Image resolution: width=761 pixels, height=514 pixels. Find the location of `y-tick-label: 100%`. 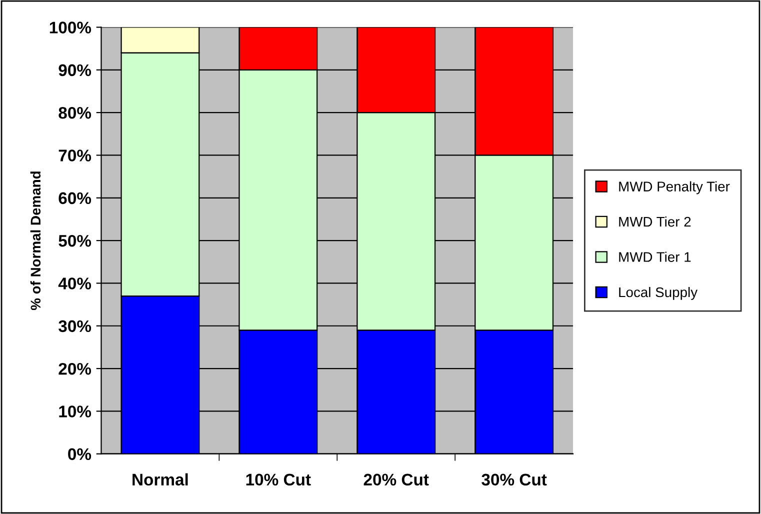

y-tick-label: 100% is located at coordinates (71, 28).